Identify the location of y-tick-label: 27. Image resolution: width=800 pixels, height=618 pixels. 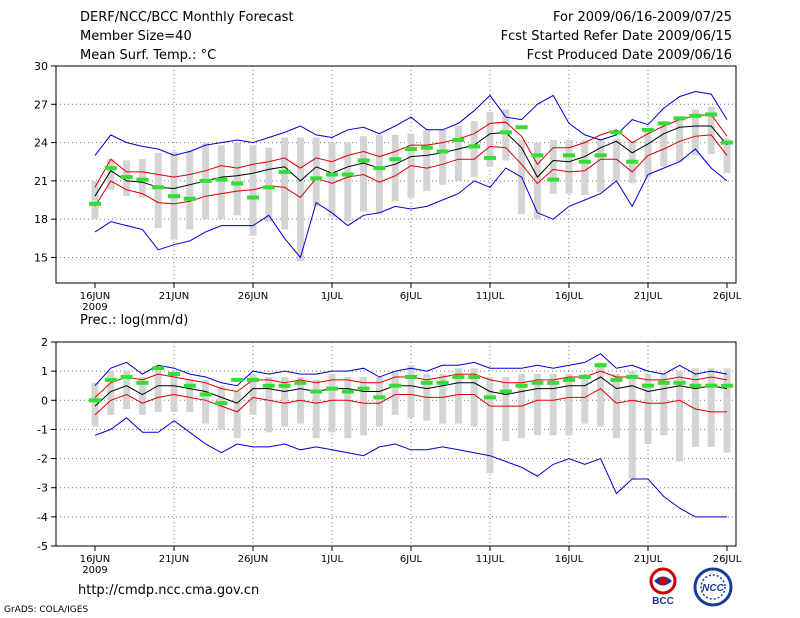
(41, 104).